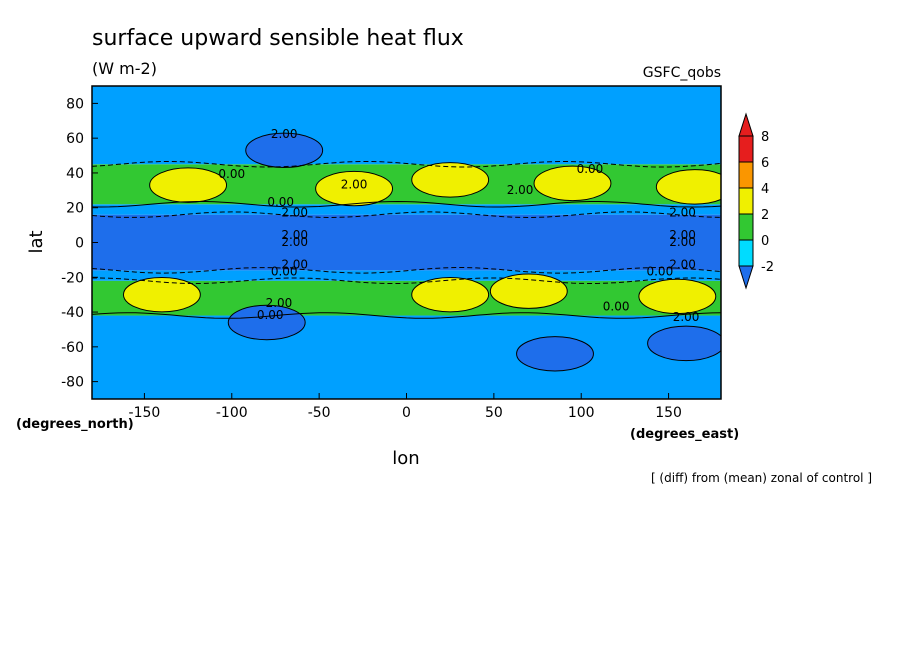 The height and width of the screenshot is (654, 904). I want to click on contour-label-1: 0.00, so click(231, 174).